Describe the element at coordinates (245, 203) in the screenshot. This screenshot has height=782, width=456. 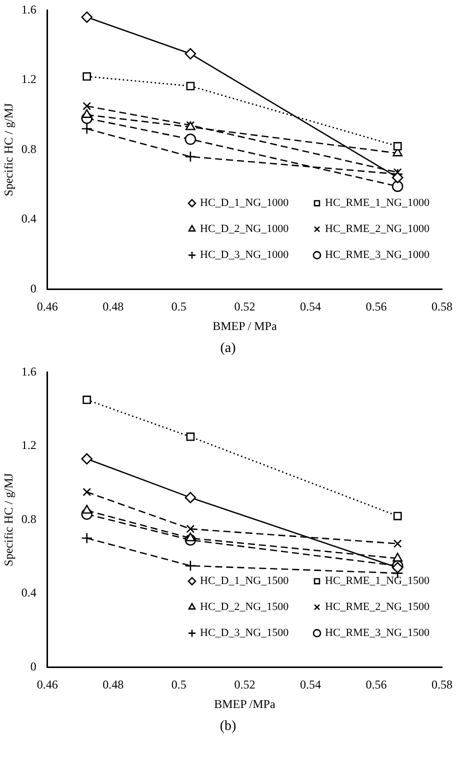
I see `legend-label: HC_D_1_NG_1000` at that location.